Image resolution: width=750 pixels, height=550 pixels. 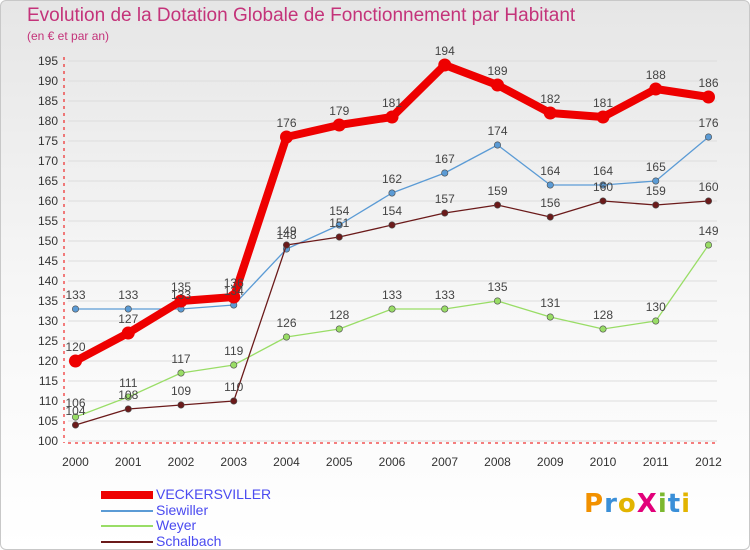 I want to click on x-tick-label: 2003, so click(x=233, y=462).